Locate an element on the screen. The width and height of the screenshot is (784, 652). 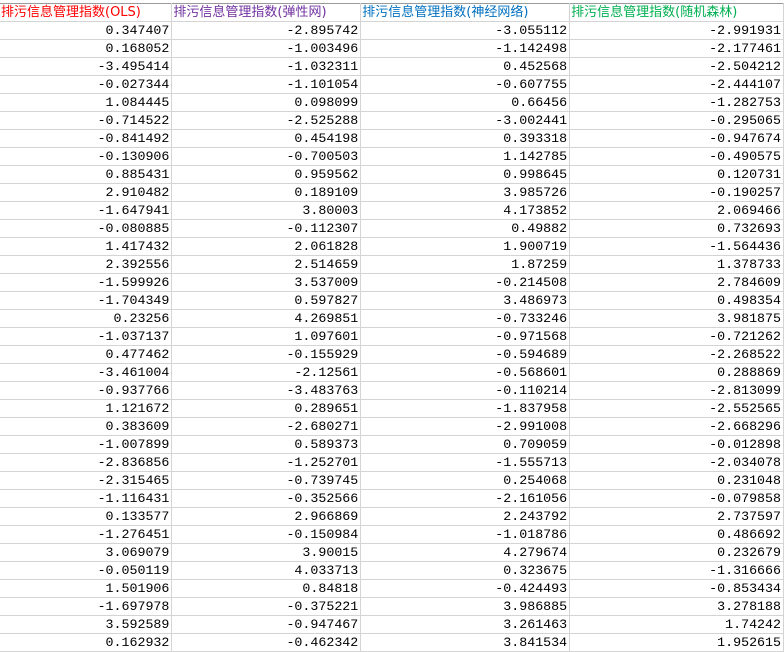
table-cell: 3.841534 is located at coordinates (465, 642).